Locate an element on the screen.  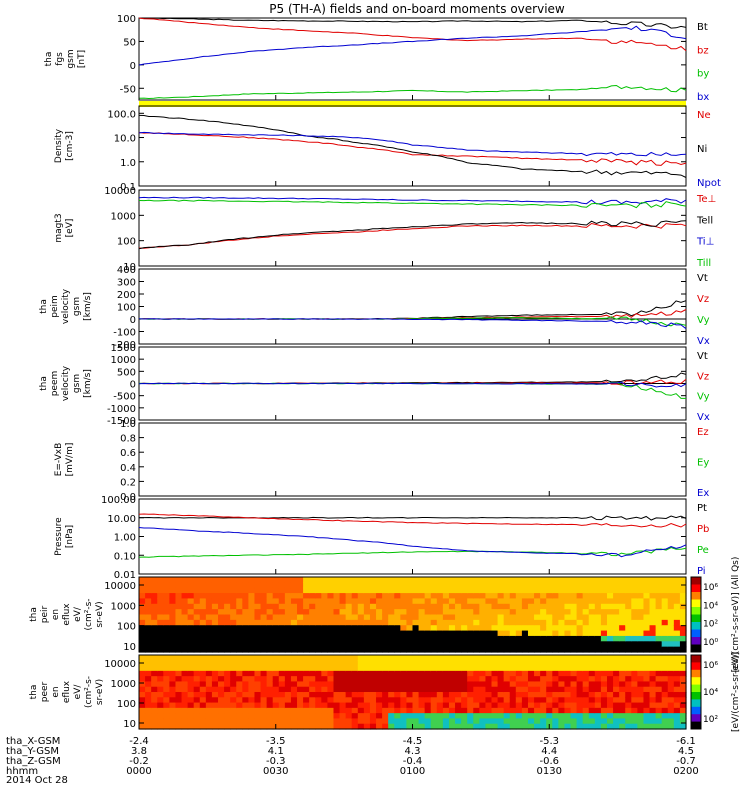
y-axis-title: peir is located at coordinates (45, 614).